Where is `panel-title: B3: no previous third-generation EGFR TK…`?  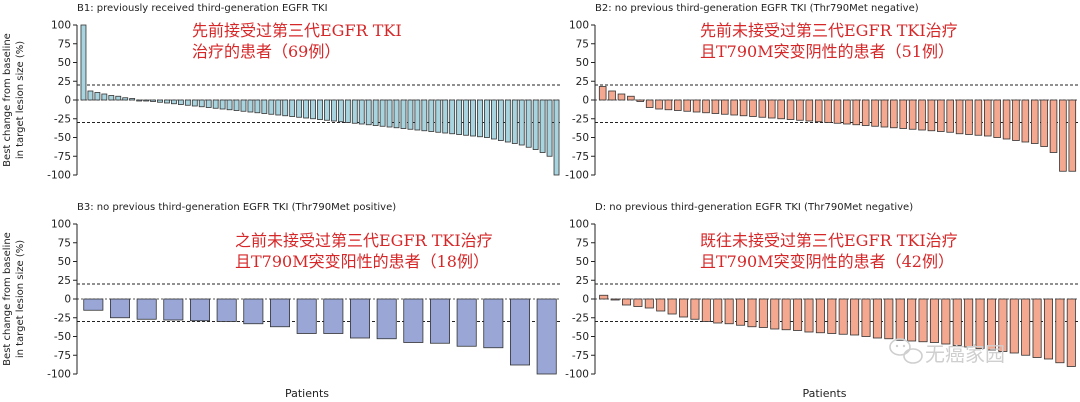
panel-title: B3: no previous third-generation EGFR TK… is located at coordinates (236, 207).